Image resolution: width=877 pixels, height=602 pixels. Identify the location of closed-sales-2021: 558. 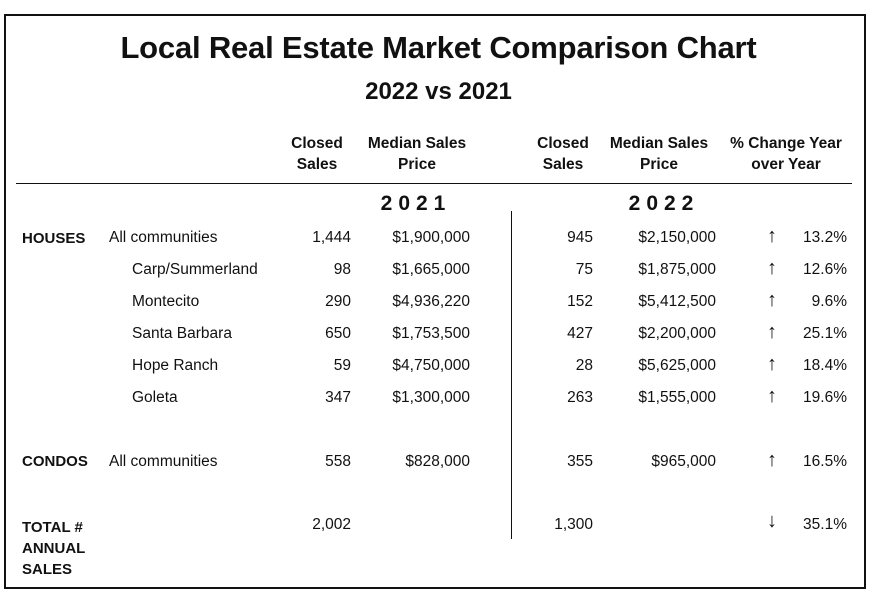
(338, 461).